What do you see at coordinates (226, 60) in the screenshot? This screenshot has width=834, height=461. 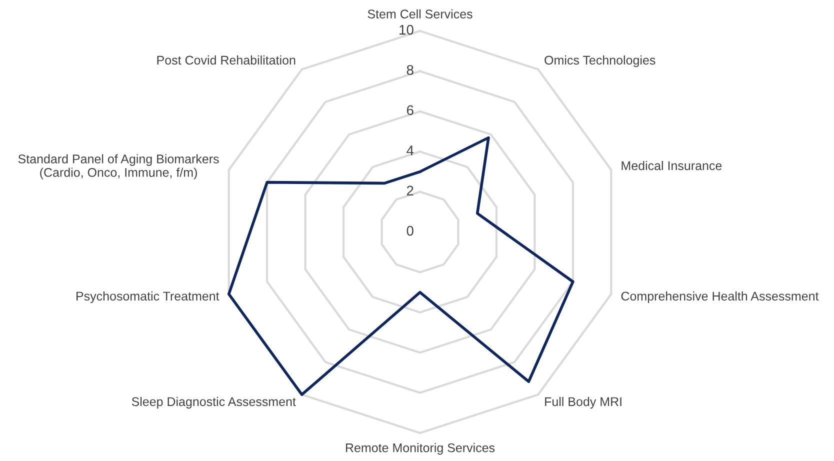 I see `spoke-label: Post Covid Rehabilitation` at bounding box center [226, 60].